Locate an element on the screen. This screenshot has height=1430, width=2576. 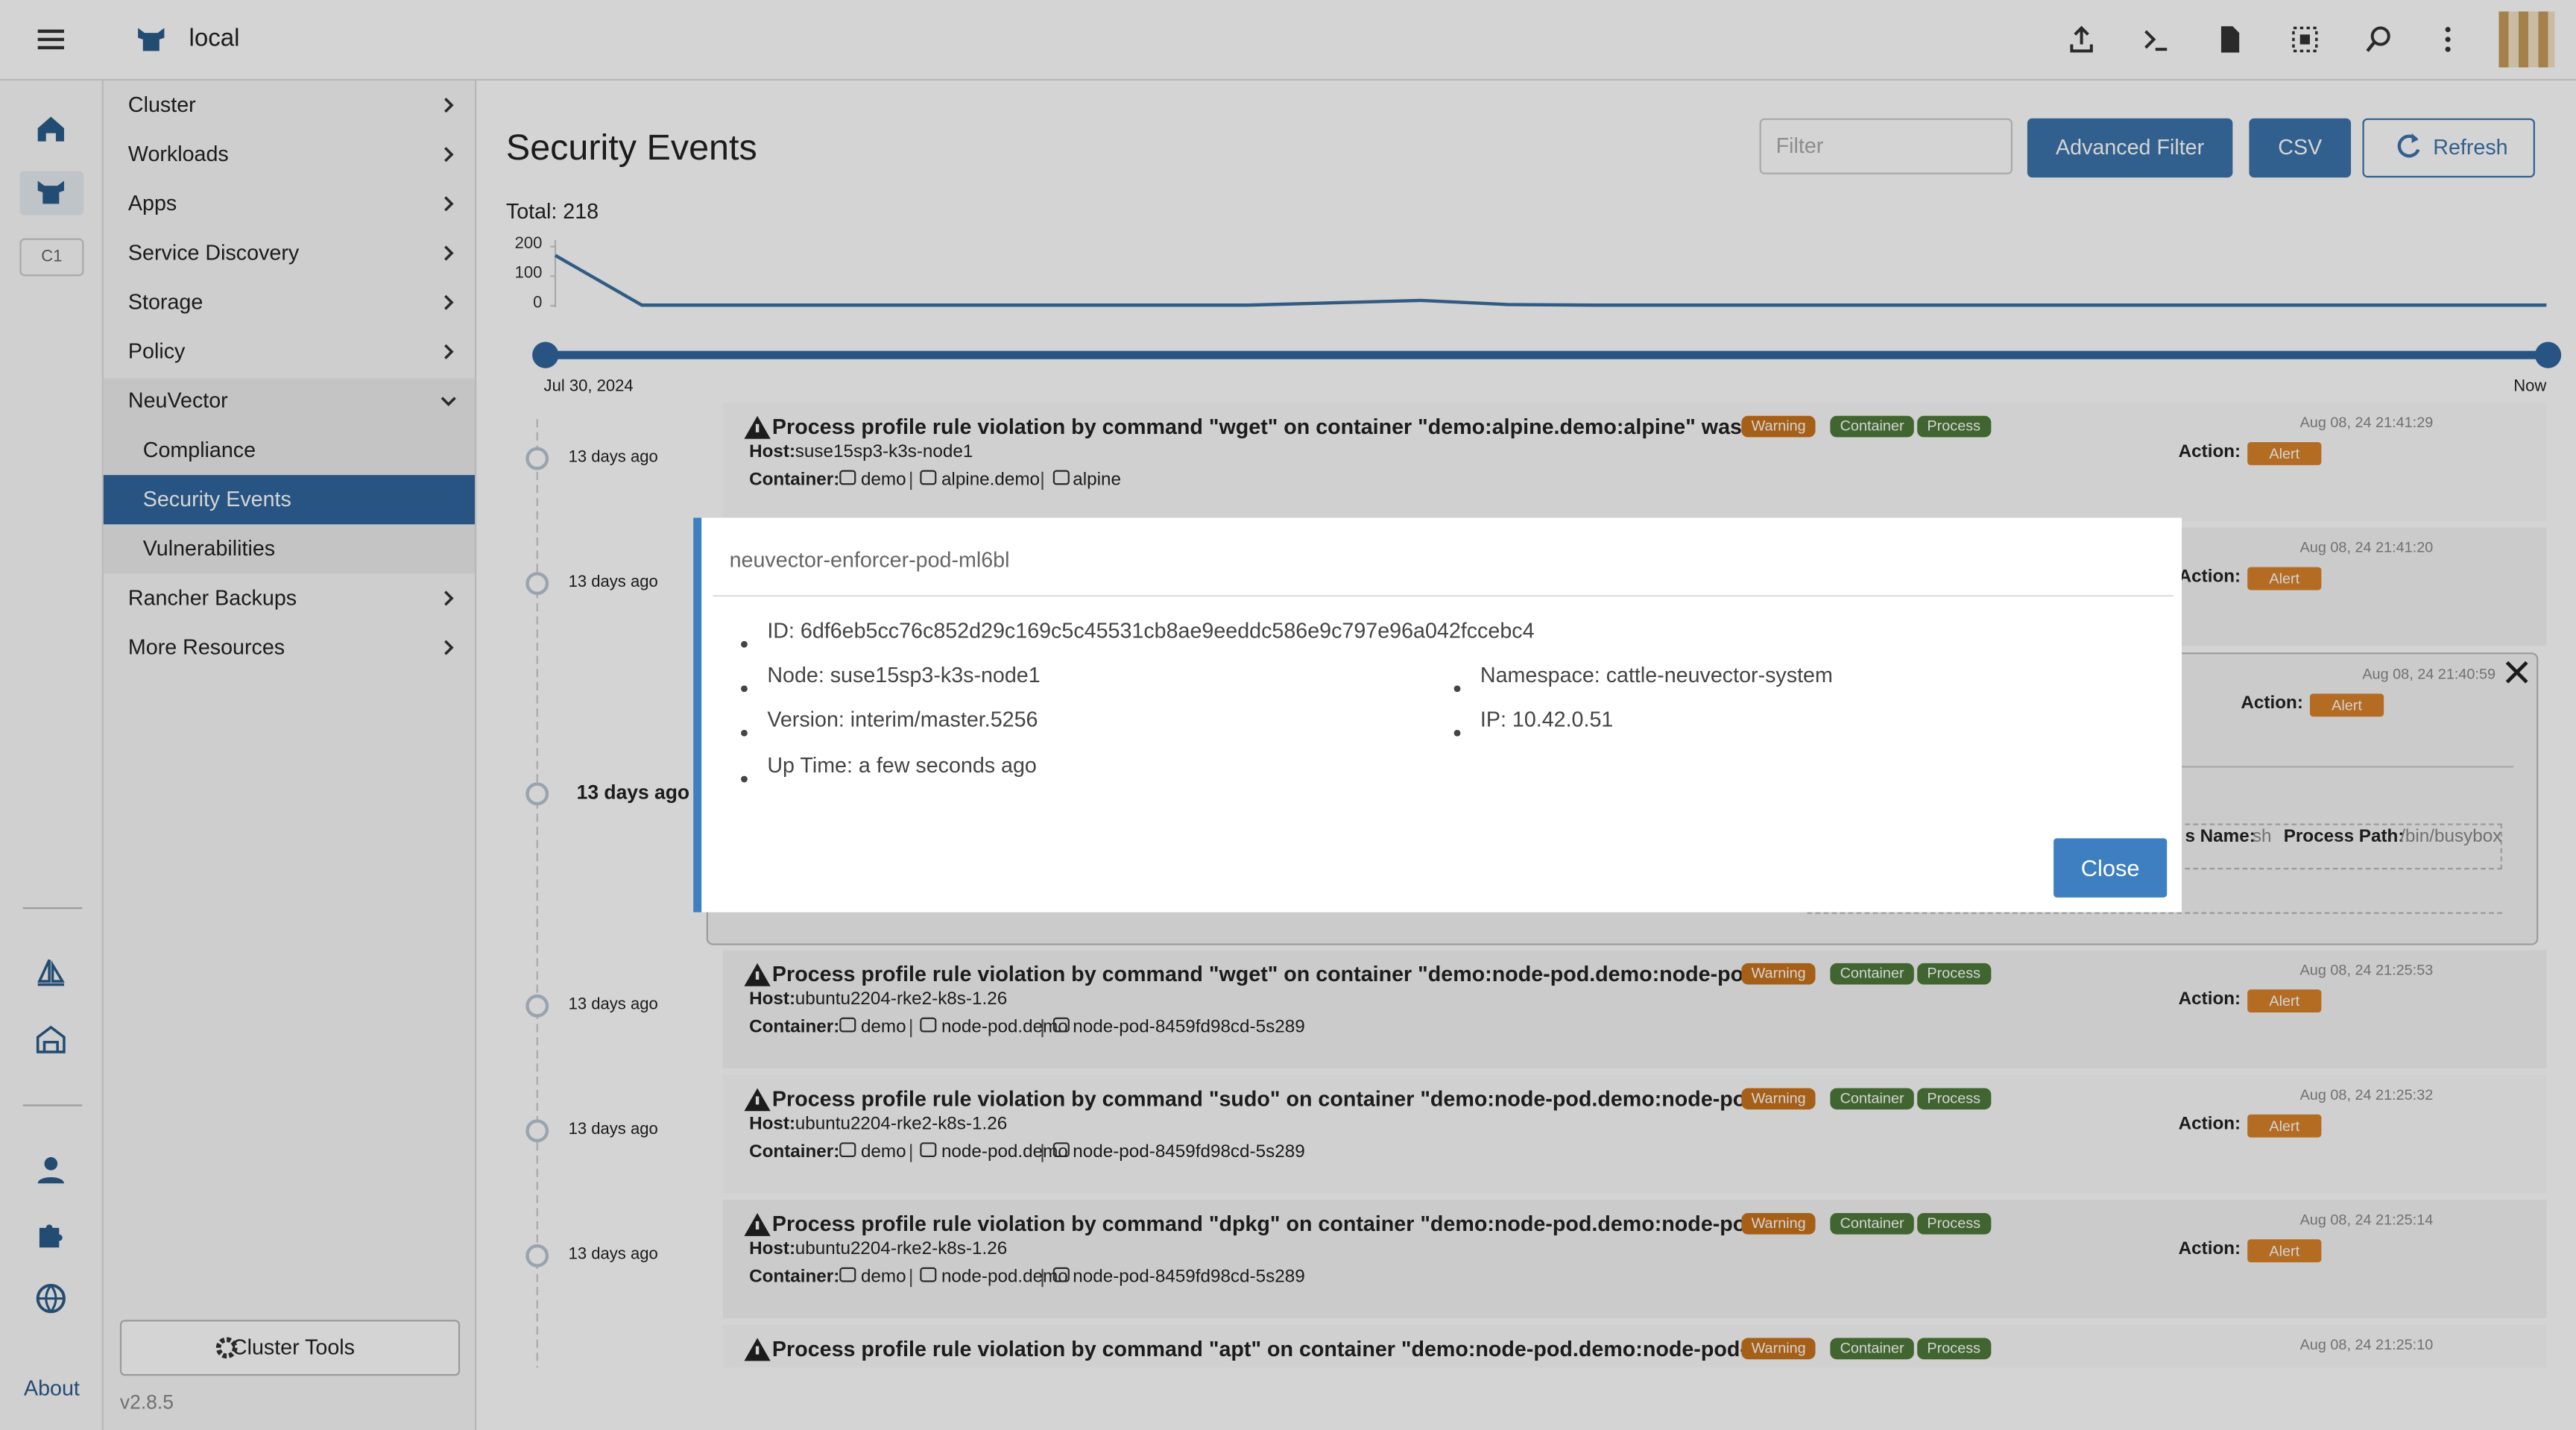
warning-icon is located at coordinates (757, 974).